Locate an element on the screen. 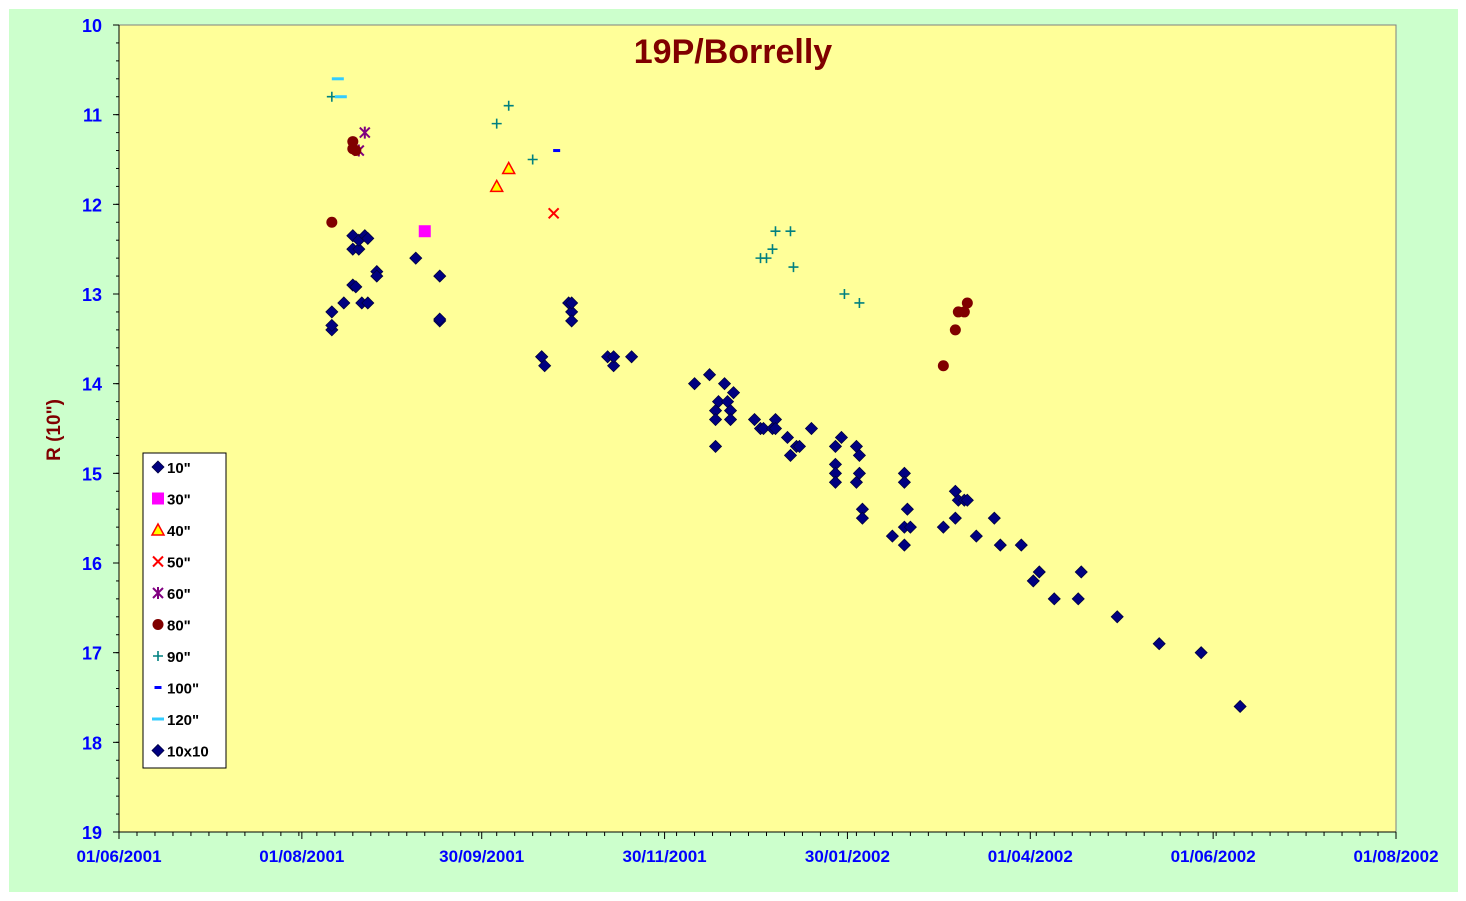 The height and width of the screenshot is (901, 1466). legend-label: 50" is located at coordinates (179, 563).